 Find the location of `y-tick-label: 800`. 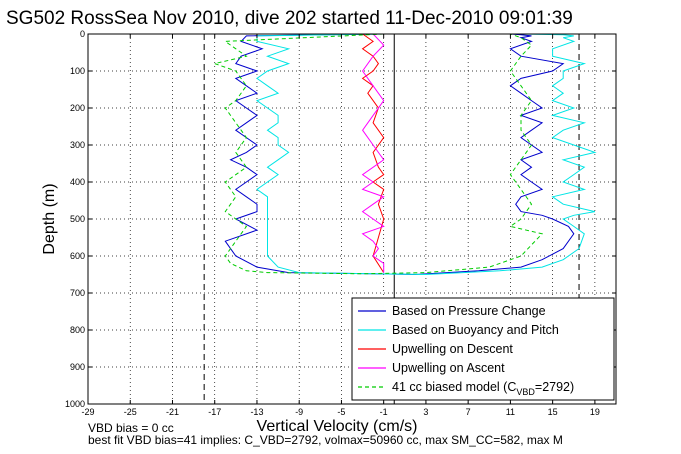

y-tick-label: 800 is located at coordinates (77, 330).